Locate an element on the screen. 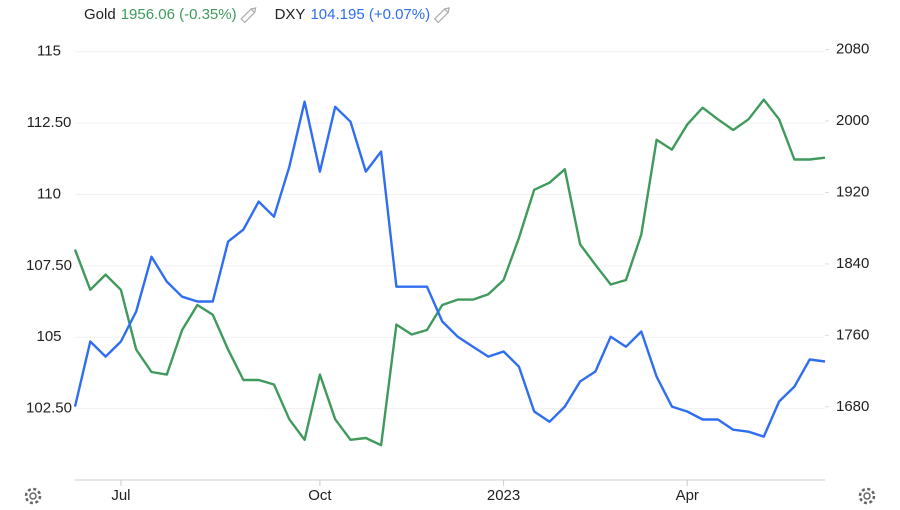 This screenshot has height=510, width=900. y2-tick-label: 1840 is located at coordinates (852, 263).